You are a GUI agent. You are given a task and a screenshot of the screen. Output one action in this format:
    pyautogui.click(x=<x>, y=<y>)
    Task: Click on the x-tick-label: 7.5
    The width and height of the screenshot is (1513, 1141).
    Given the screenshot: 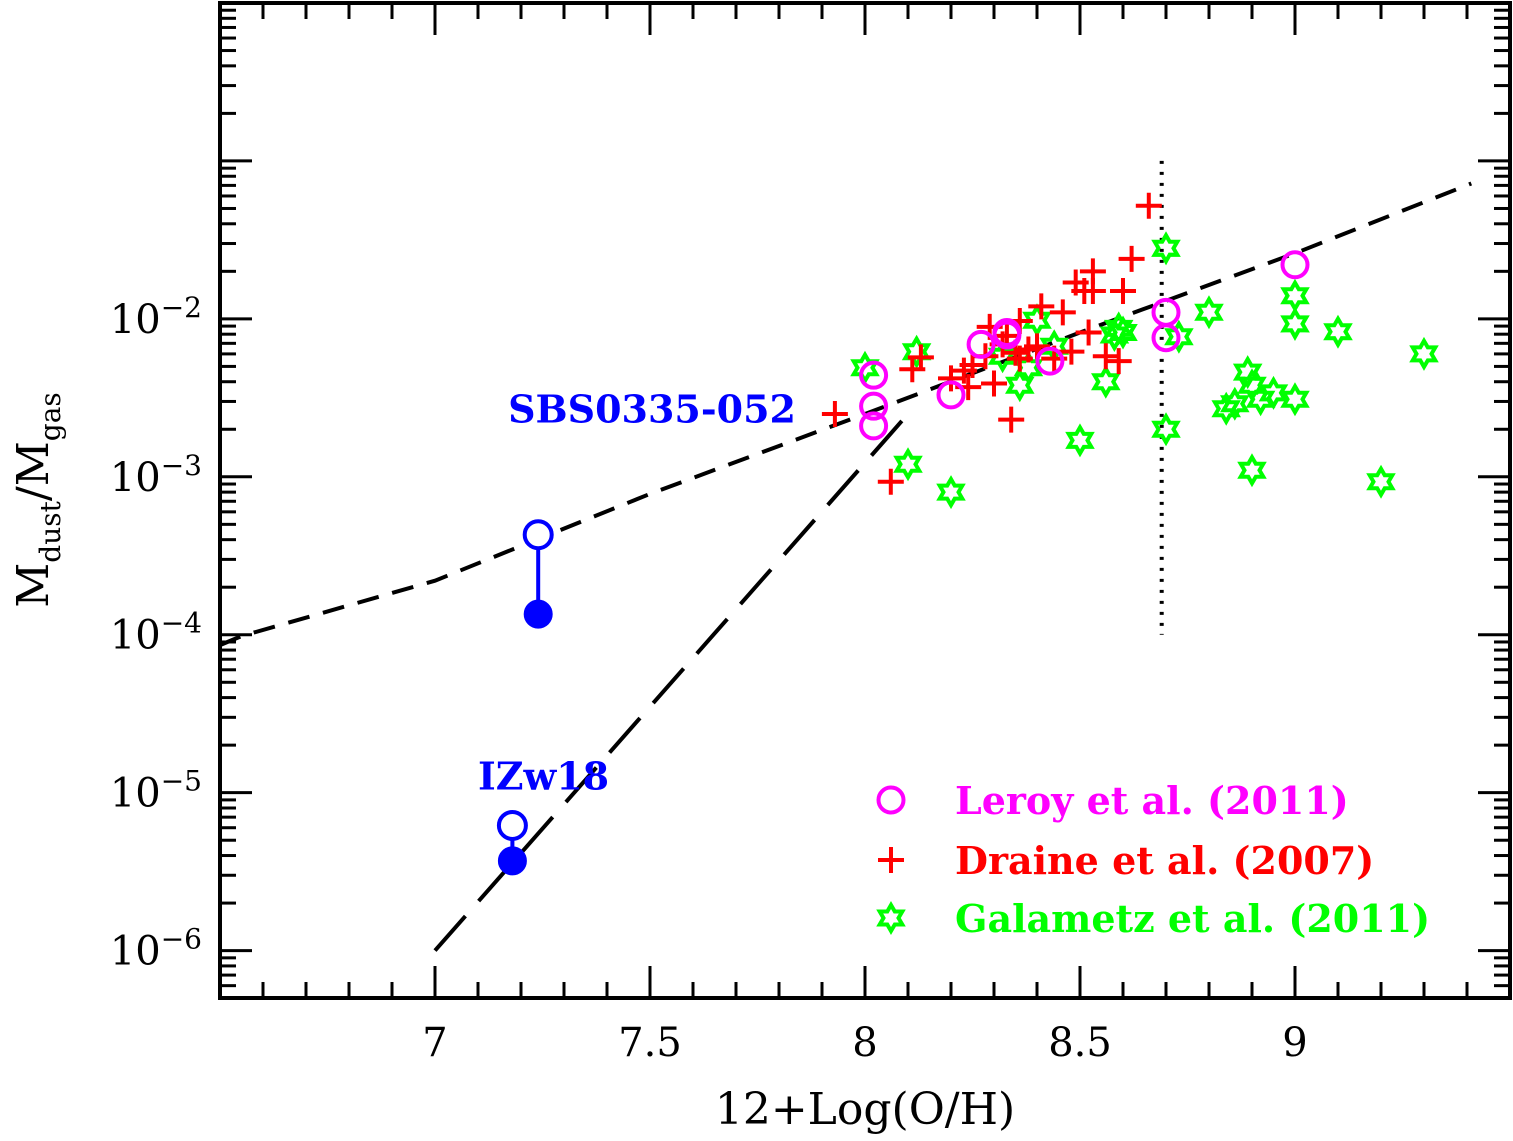 What is the action you would take?
    pyautogui.click(x=650, y=1043)
    